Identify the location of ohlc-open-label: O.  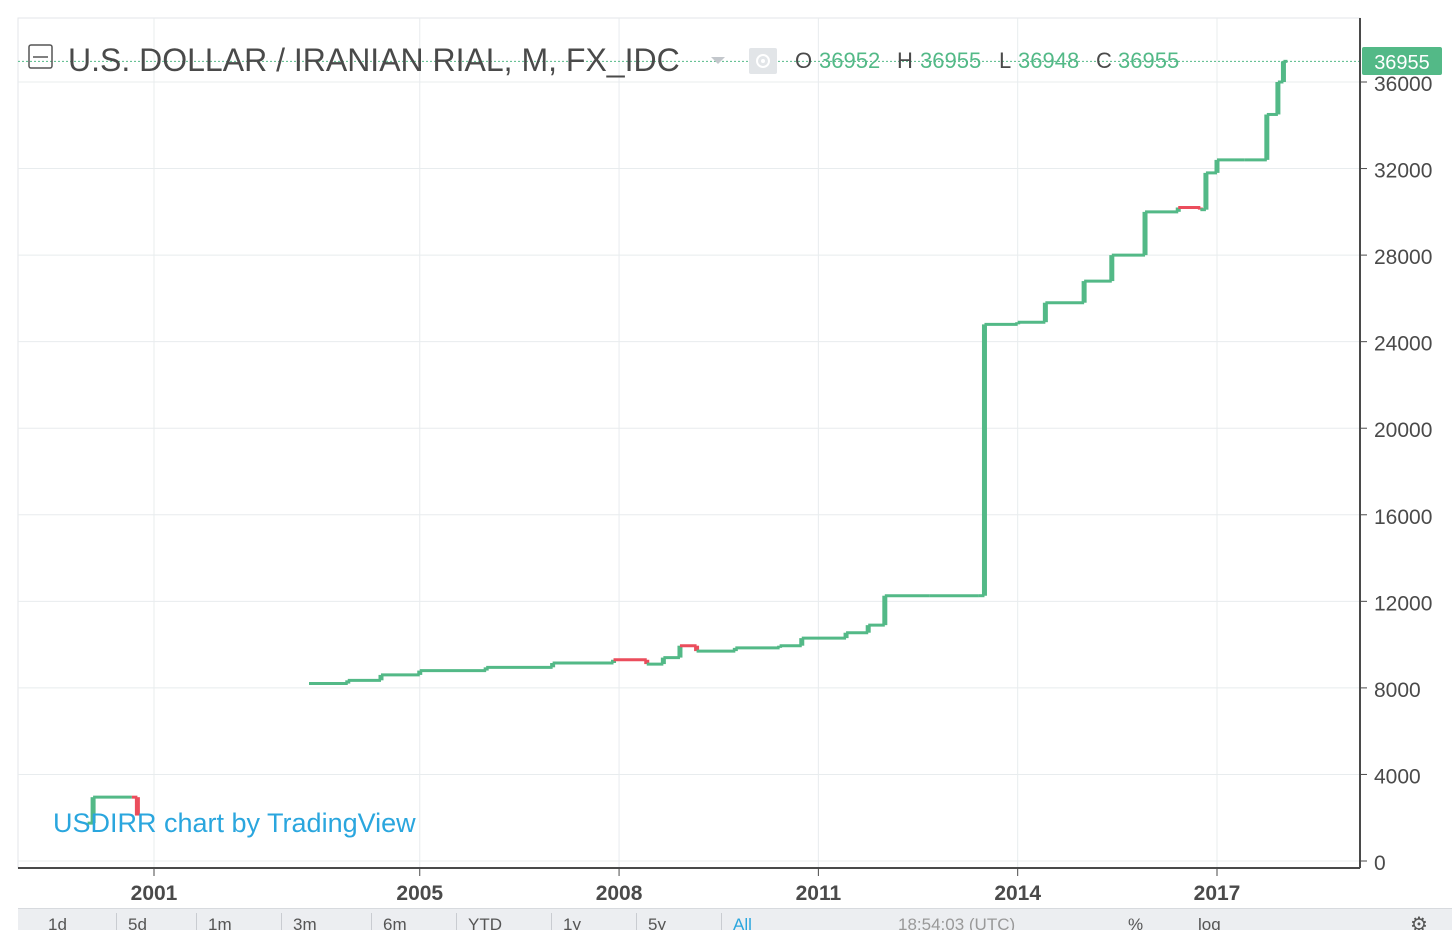
(803, 60).